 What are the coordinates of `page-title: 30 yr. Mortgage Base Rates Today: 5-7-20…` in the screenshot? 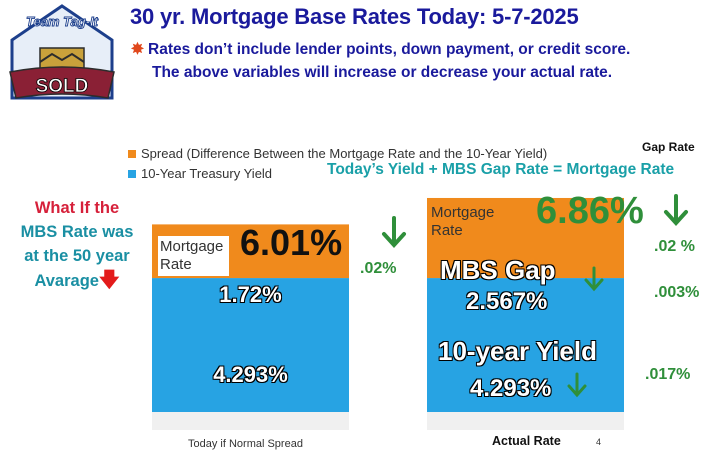 It's located at (354, 16).